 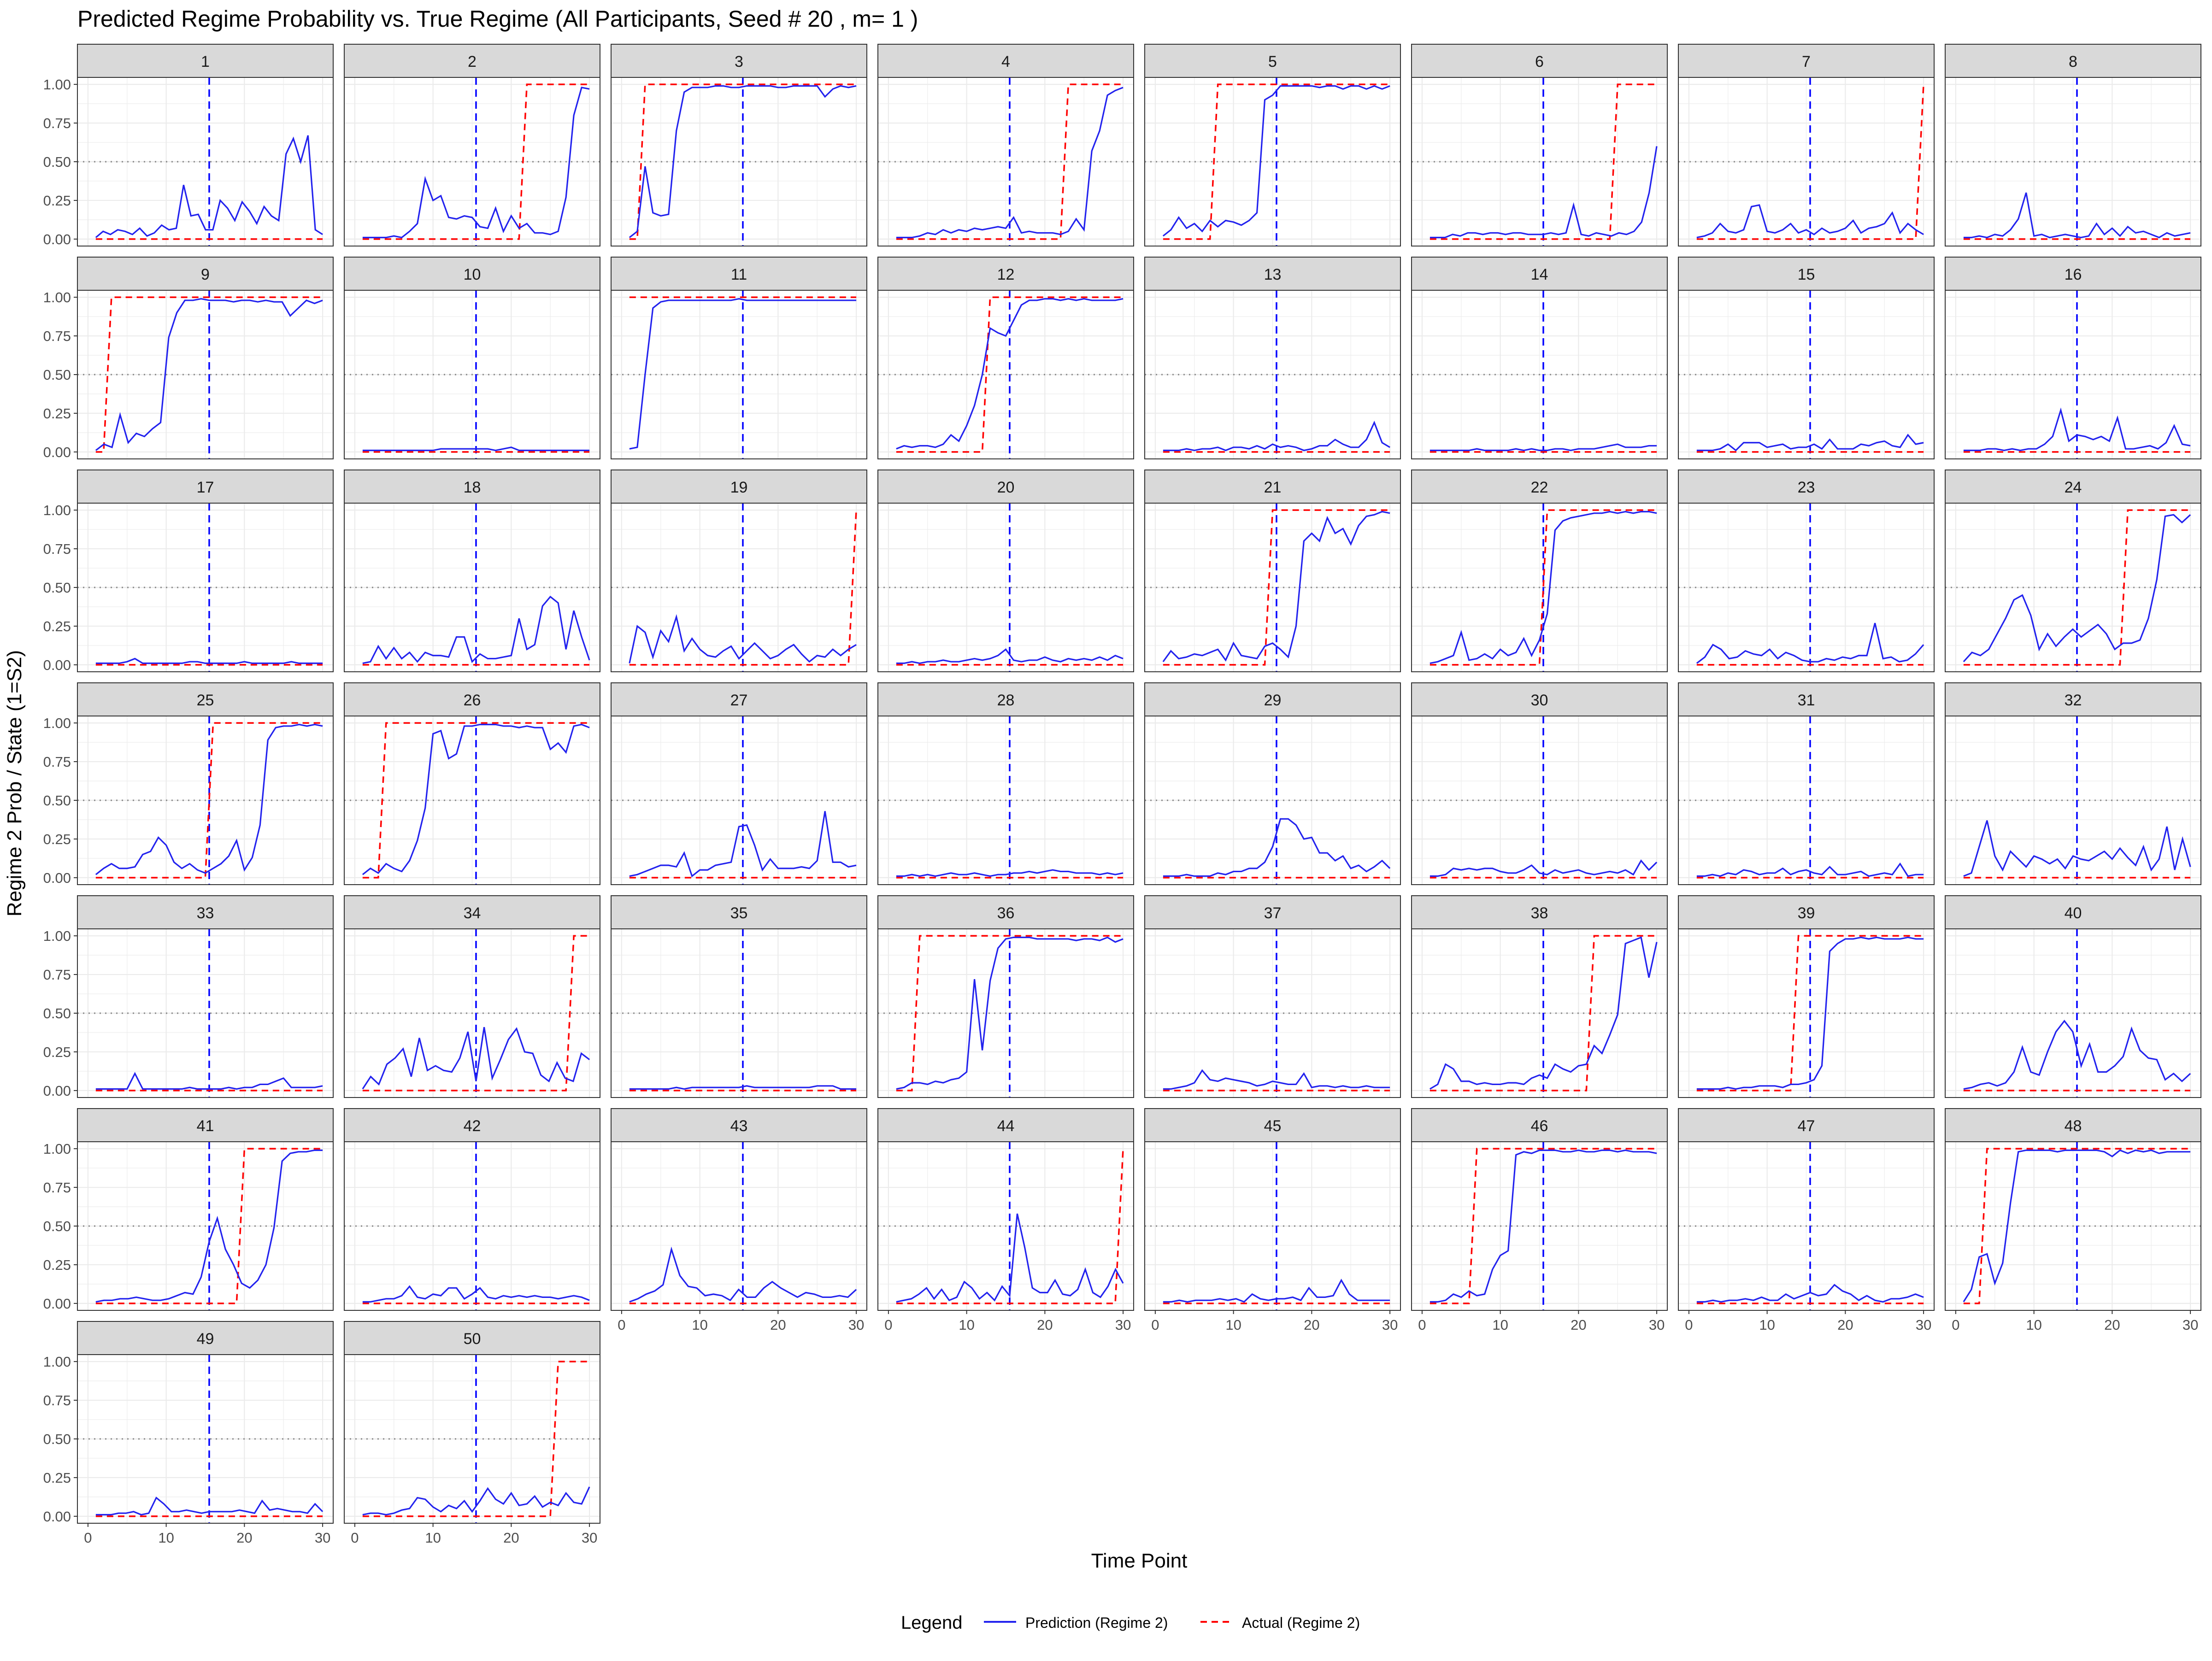 What do you see at coordinates (1006, 487) in the screenshot?
I see `facet-label: 20` at bounding box center [1006, 487].